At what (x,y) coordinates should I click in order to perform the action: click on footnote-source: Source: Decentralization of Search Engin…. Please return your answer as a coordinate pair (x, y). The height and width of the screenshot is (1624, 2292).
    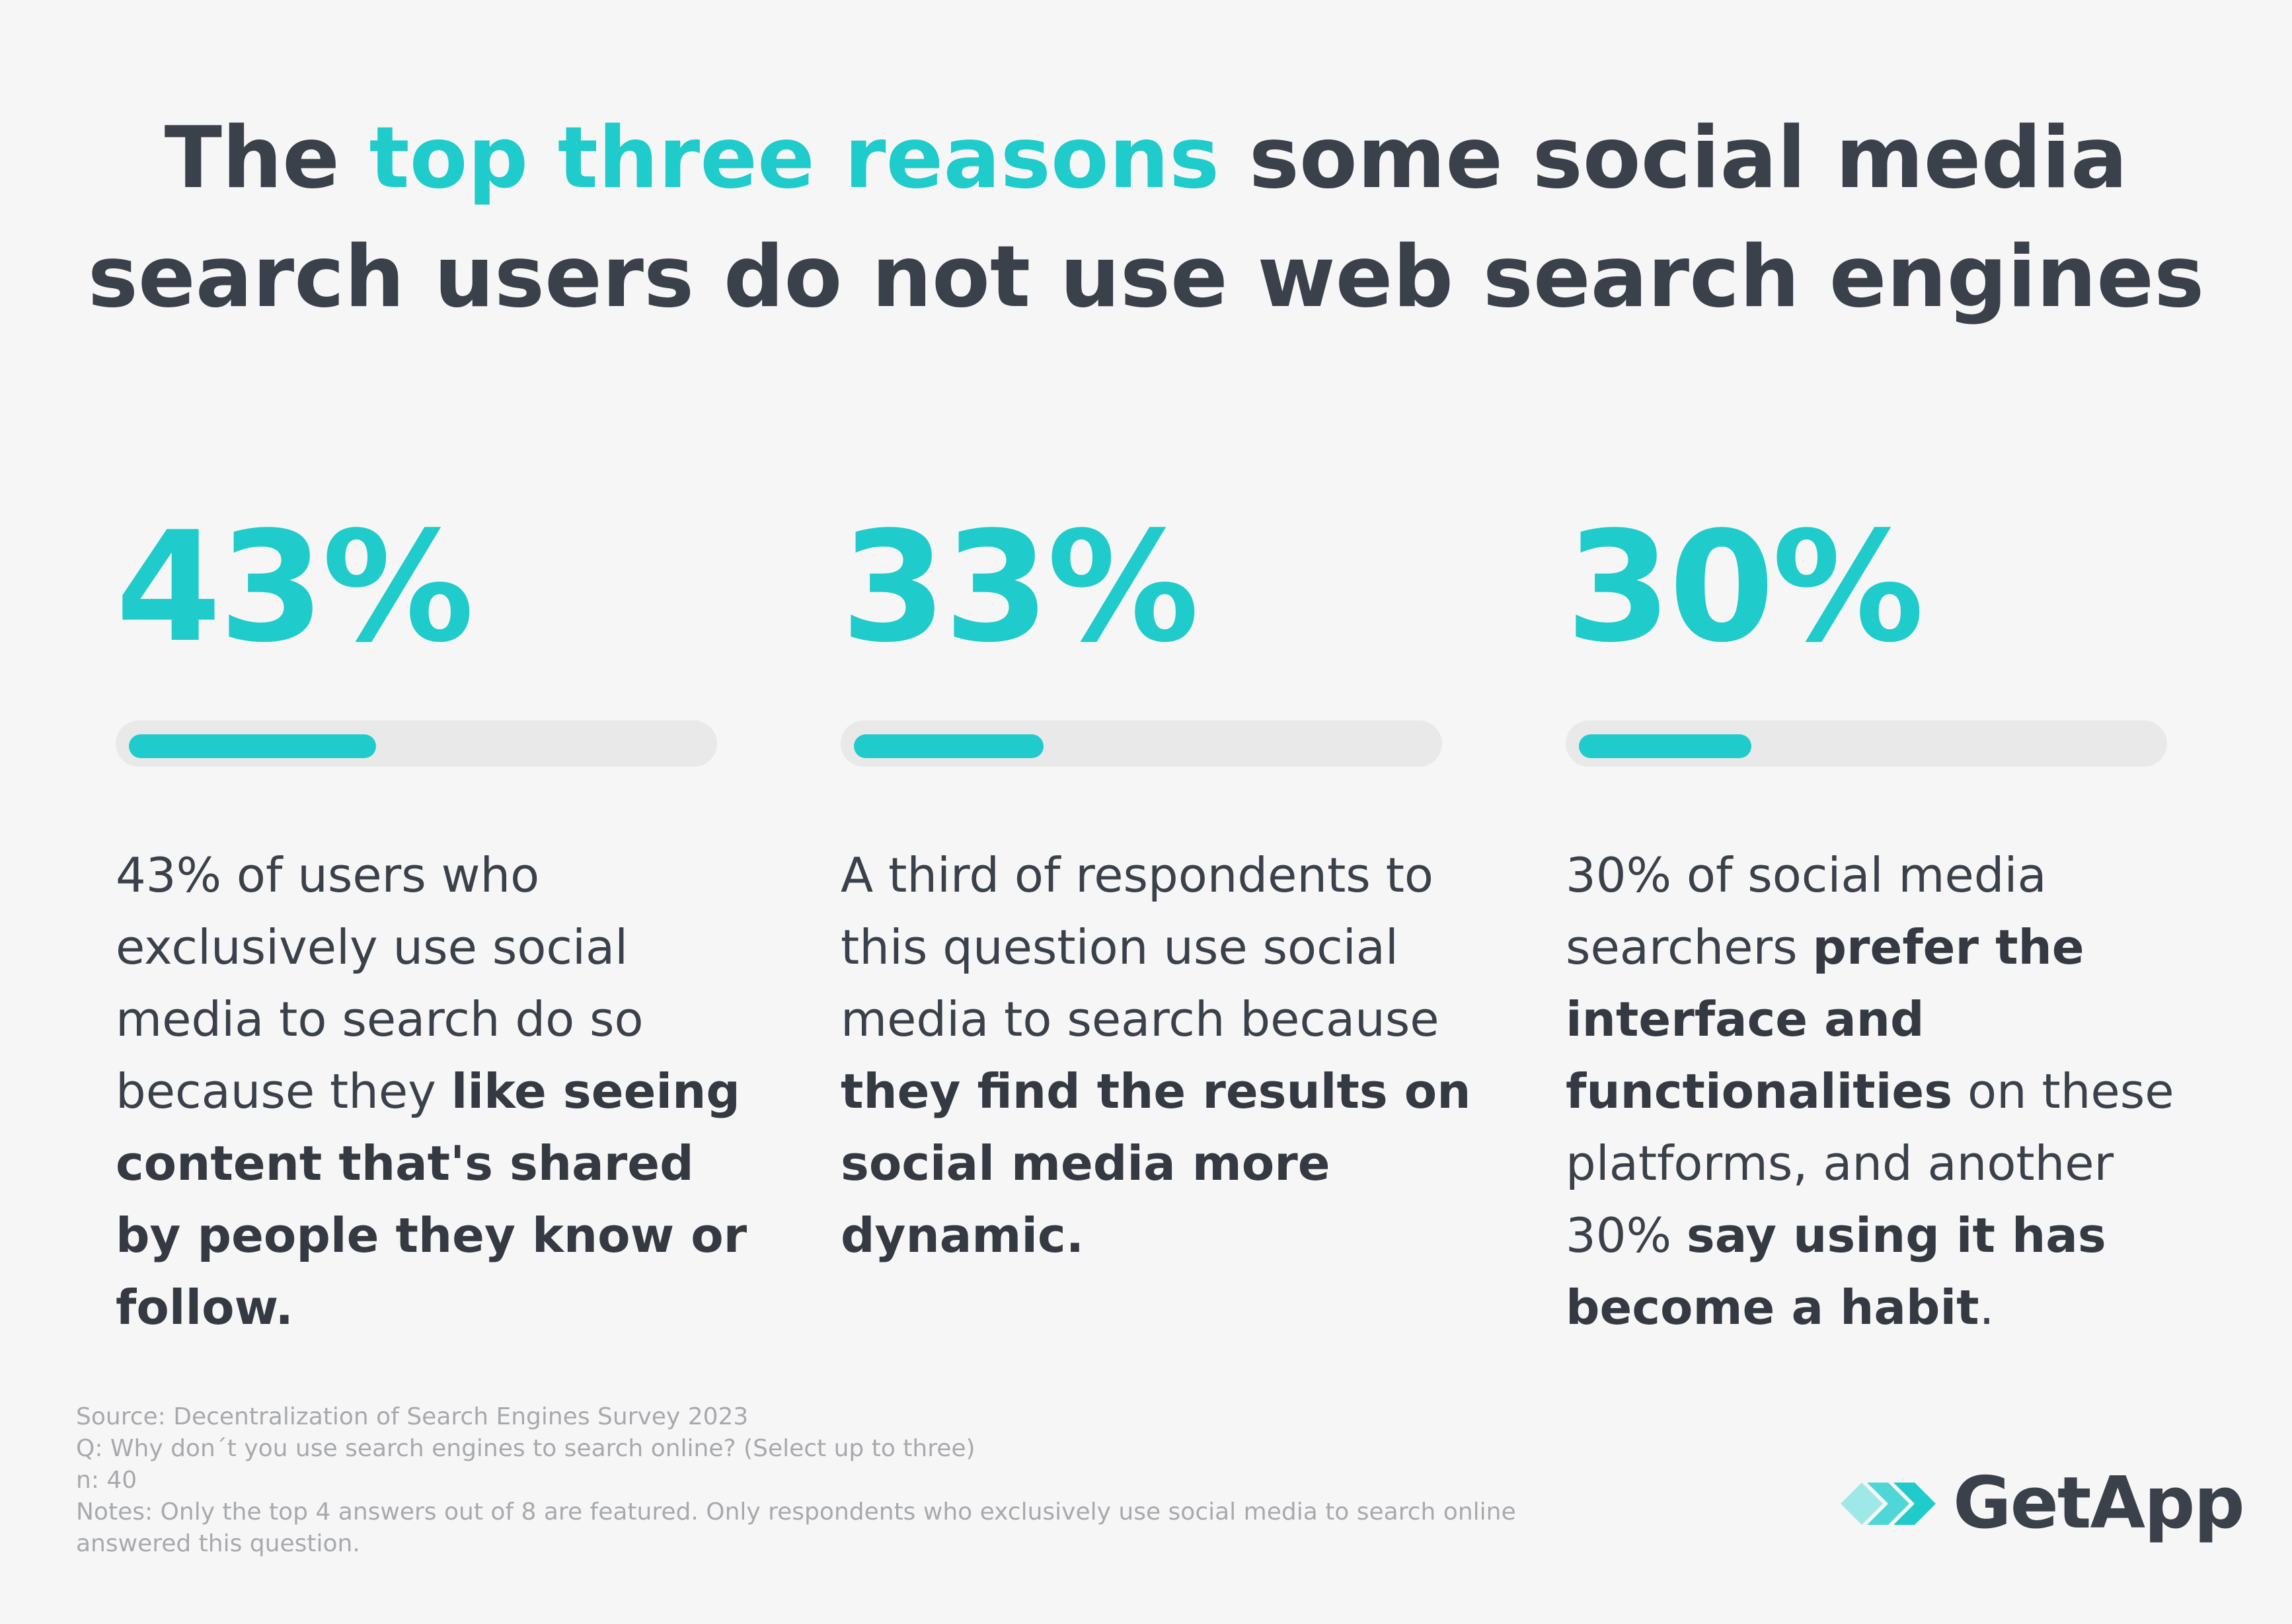
    Looking at the image, I should click on (412, 1416).